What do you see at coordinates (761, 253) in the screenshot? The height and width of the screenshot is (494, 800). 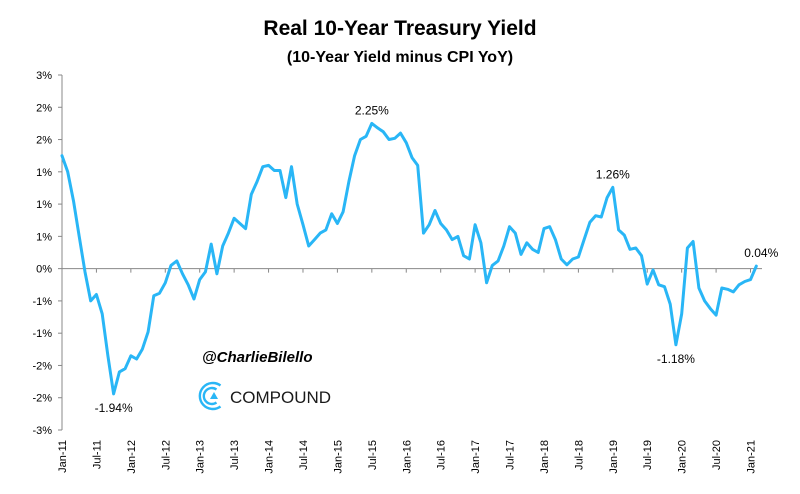 I see `data-label: 0.04%` at bounding box center [761, 253].